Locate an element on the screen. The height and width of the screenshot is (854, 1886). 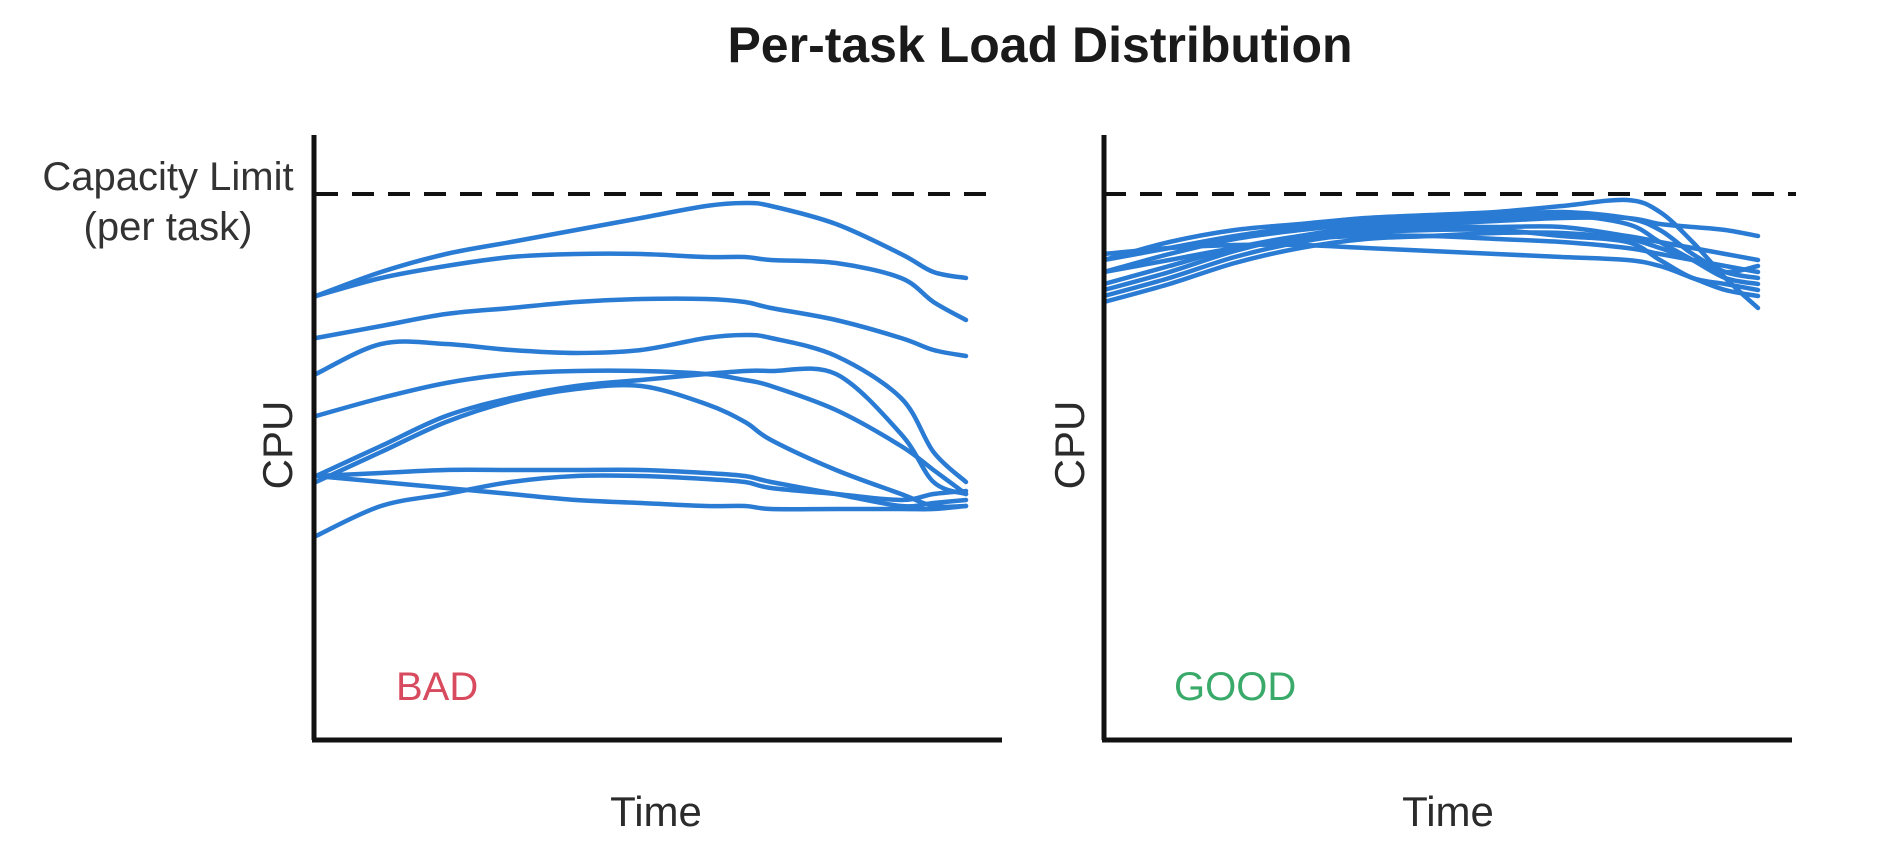
bad-tag: BAD is located at coordinates (437, 687).